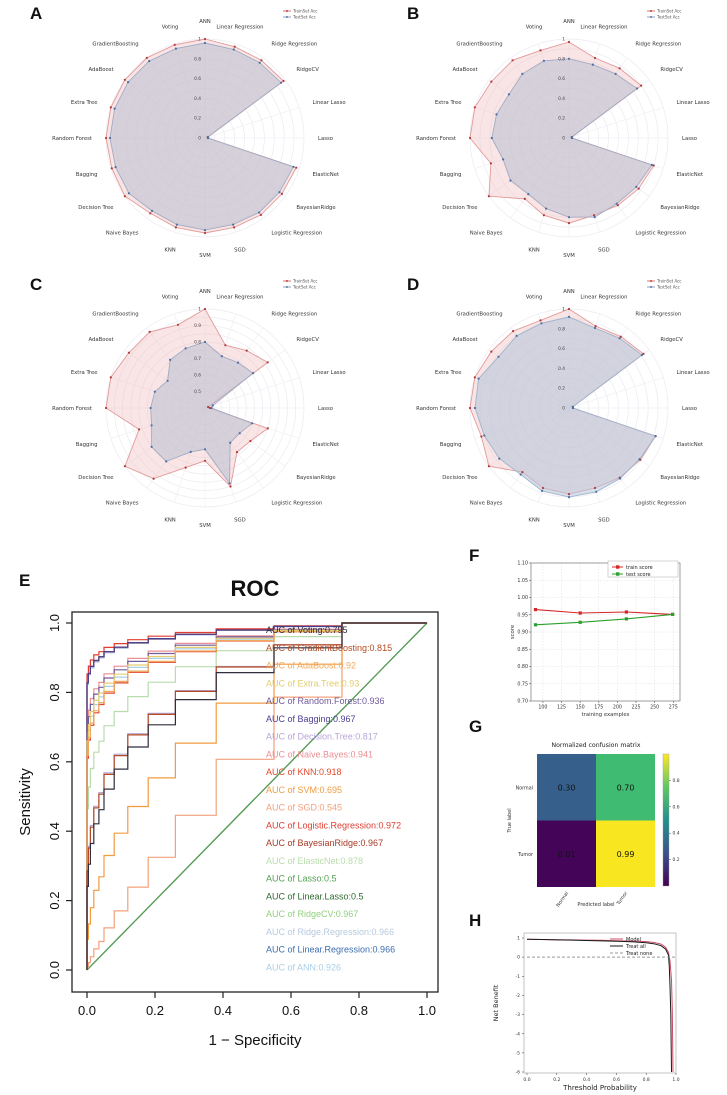 The image size is (727, 1095). I want to click on radar-axis-label: SVM, so click(205, 526).